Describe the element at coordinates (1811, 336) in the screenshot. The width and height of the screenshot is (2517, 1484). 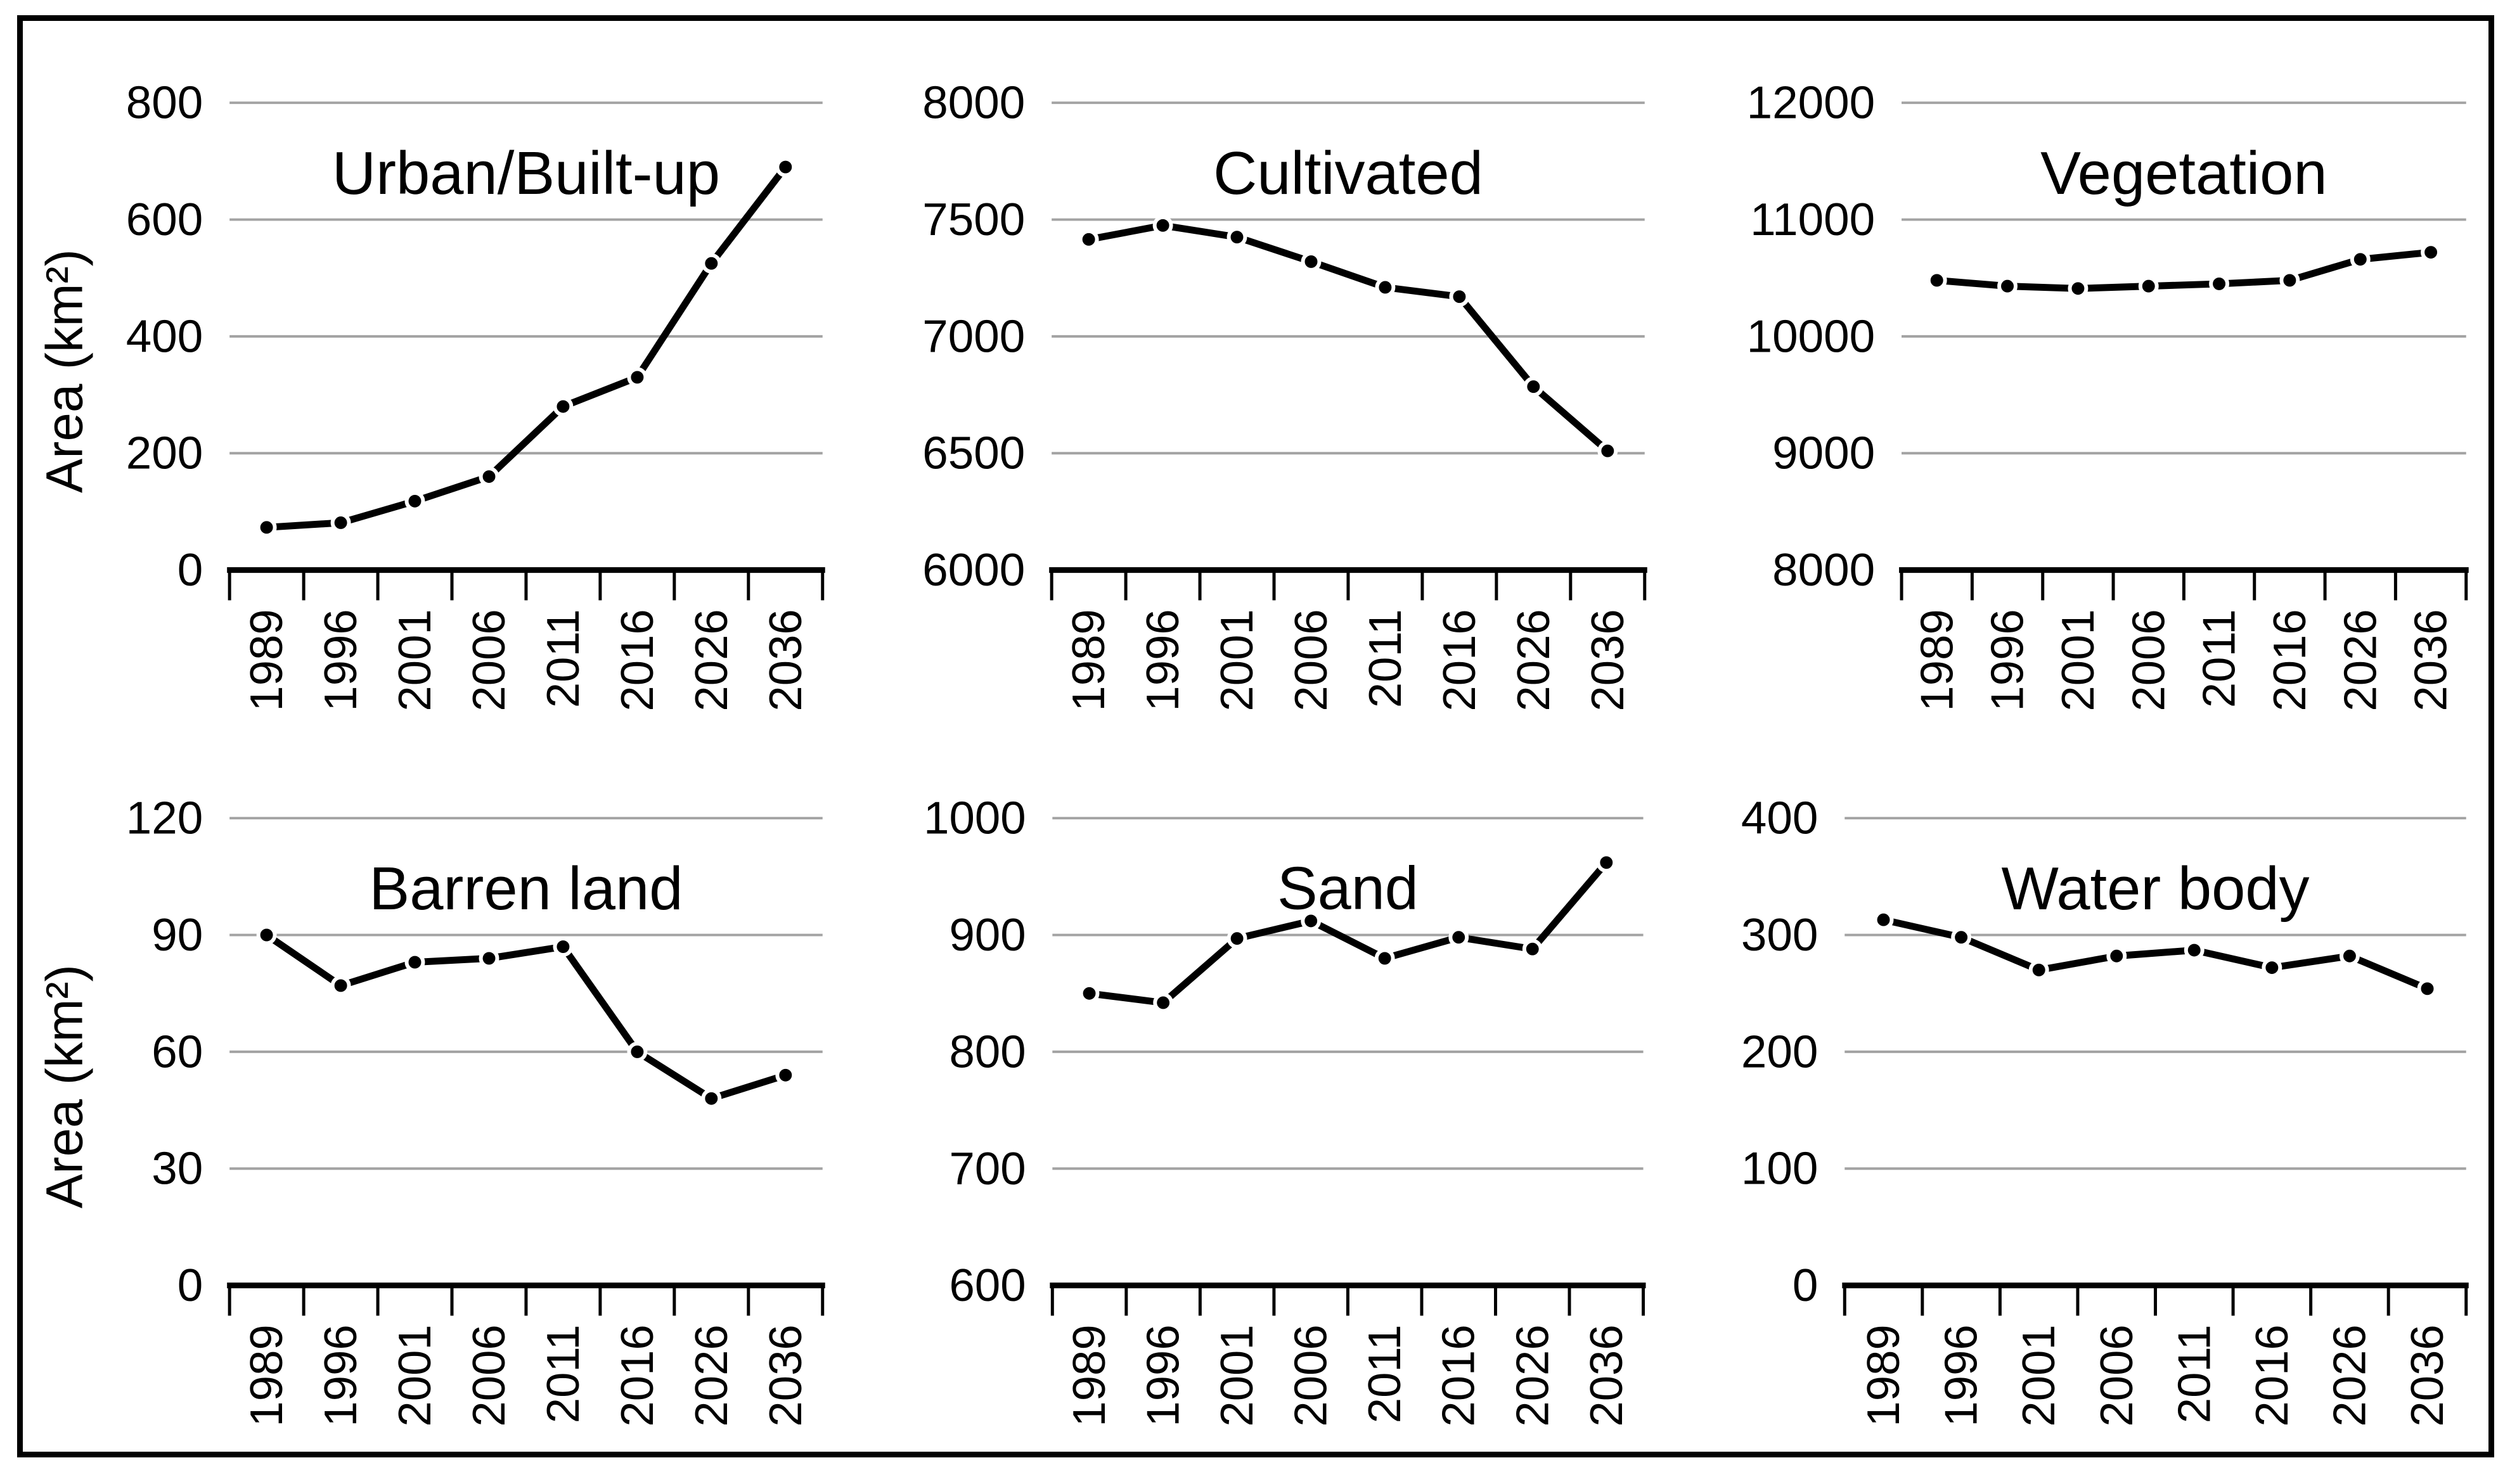
I see `y-tick-label: 10000` at that location.